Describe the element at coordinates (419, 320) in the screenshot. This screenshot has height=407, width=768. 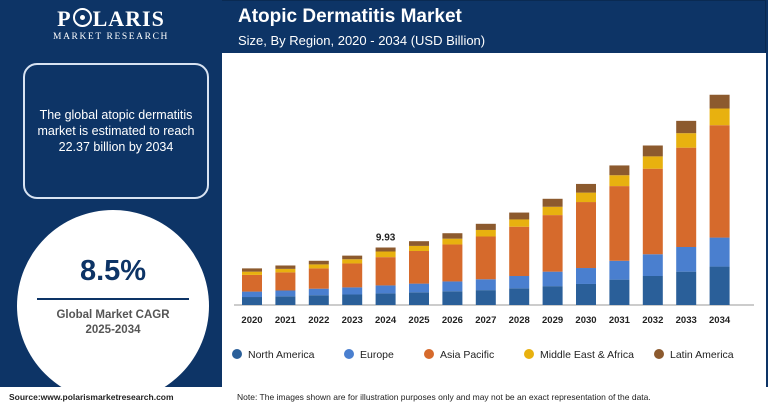
I see `x-tick-label-2025: 2025` at that location.